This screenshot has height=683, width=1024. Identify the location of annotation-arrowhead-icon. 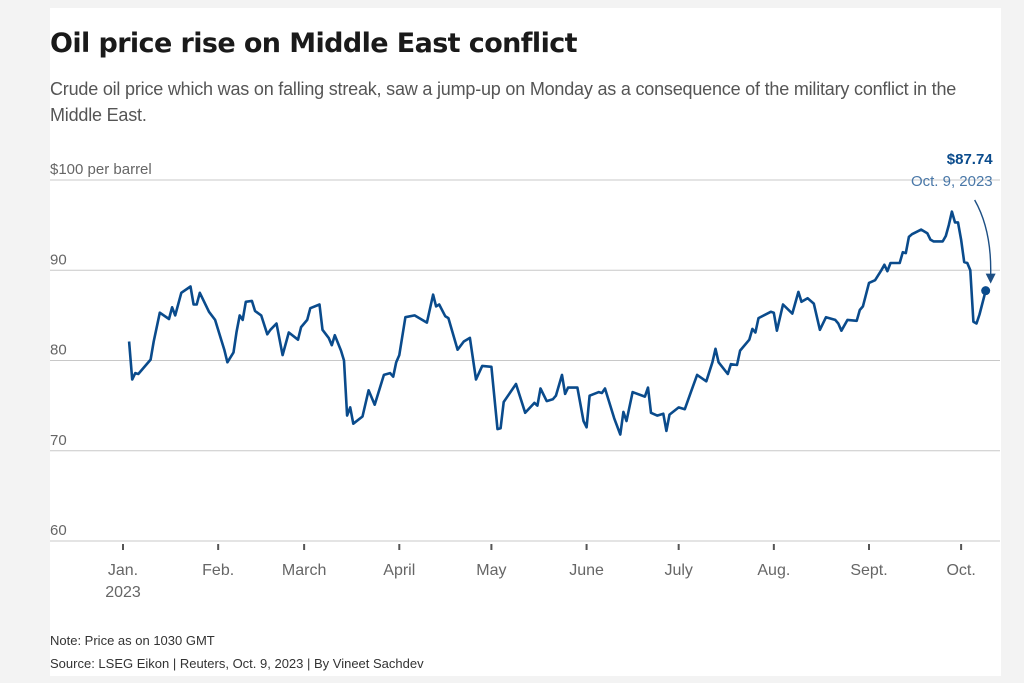
(990, 278).